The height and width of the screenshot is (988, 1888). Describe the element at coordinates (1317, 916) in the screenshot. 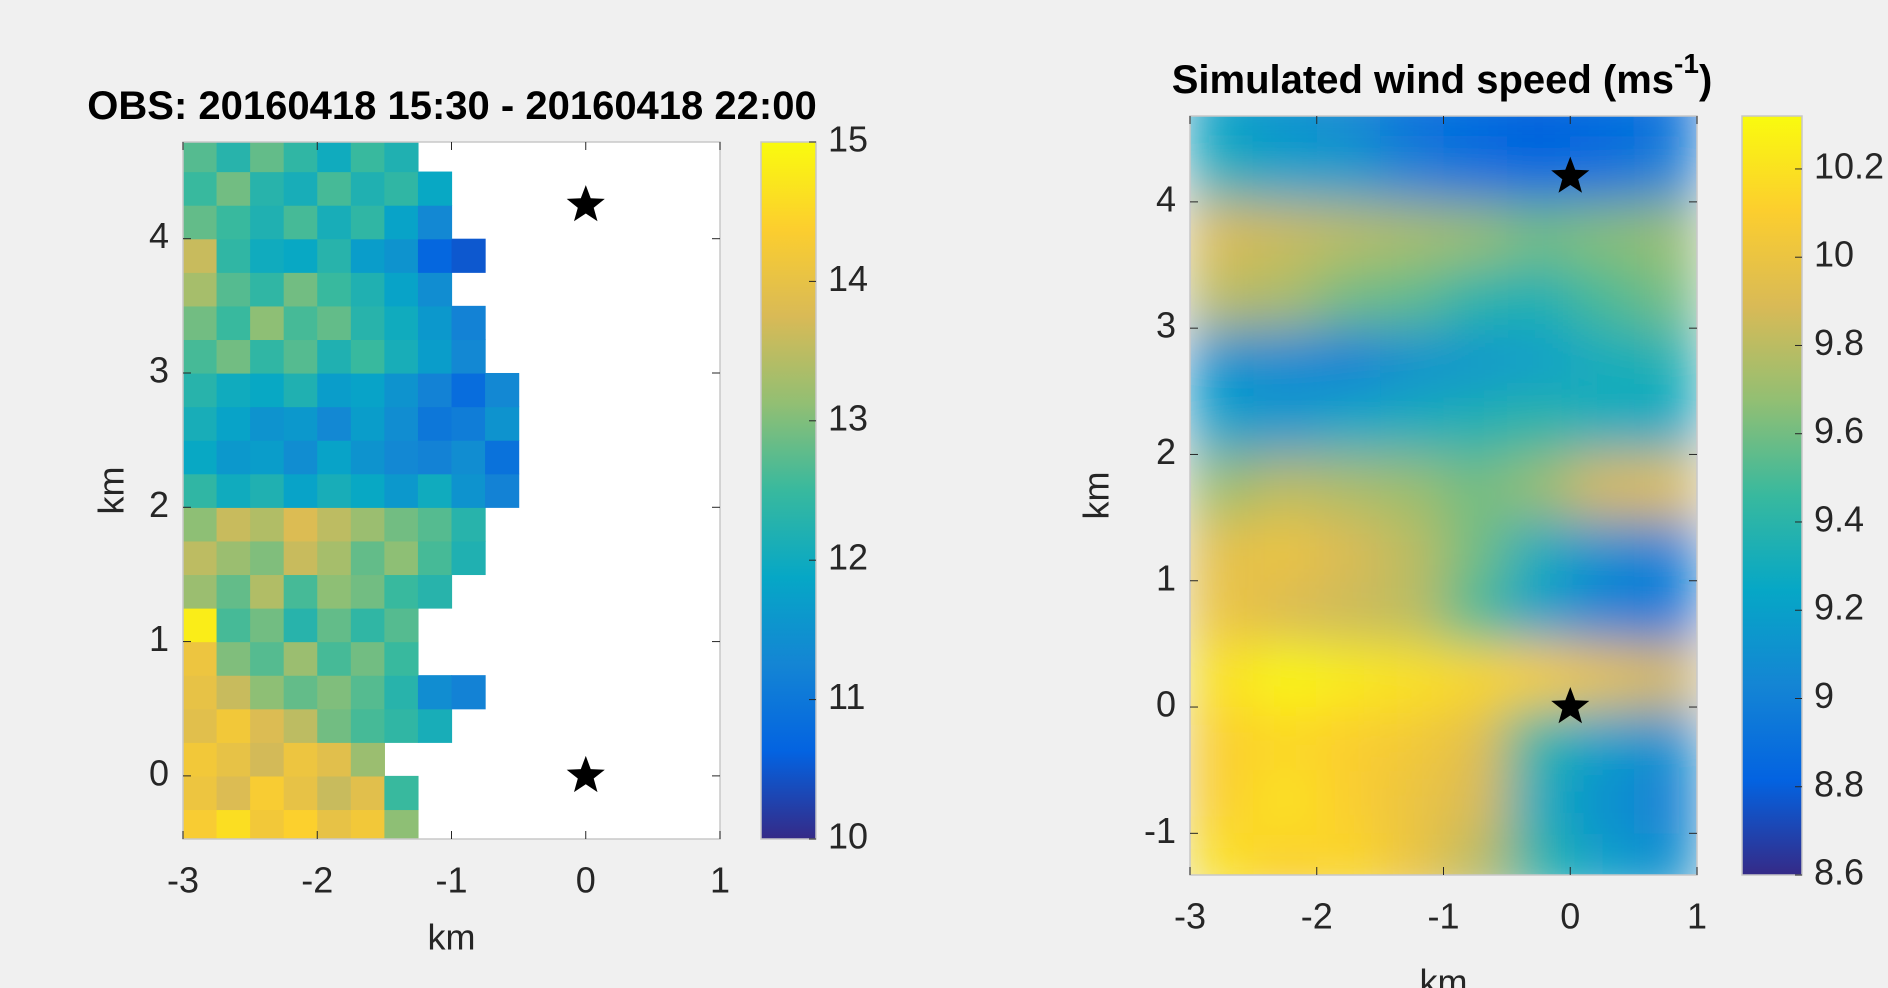

I see `x-tick-label: -2` at that location.